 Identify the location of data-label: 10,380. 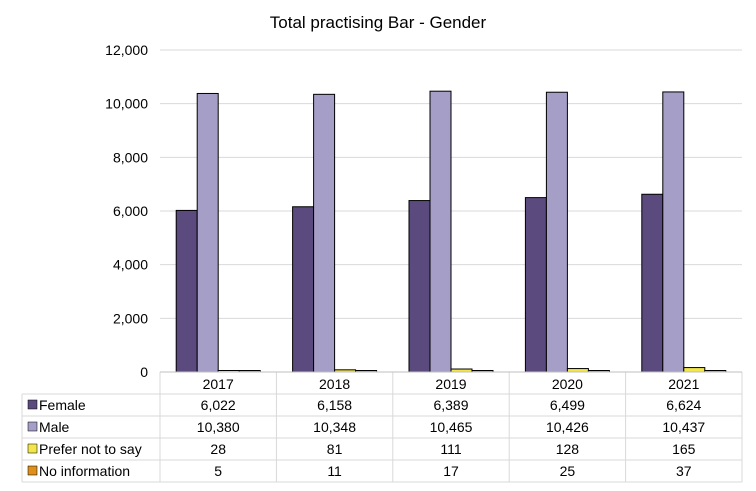
(218, 427).